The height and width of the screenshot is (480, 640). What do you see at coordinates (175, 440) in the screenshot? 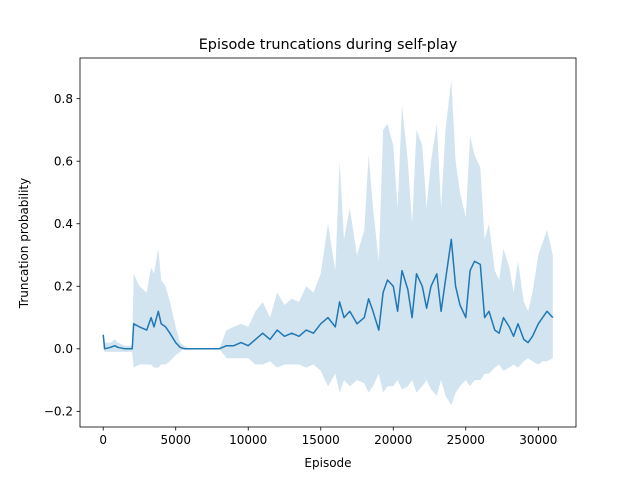
I see `x-tick-label: 5000` at bounding box center [175, 440].